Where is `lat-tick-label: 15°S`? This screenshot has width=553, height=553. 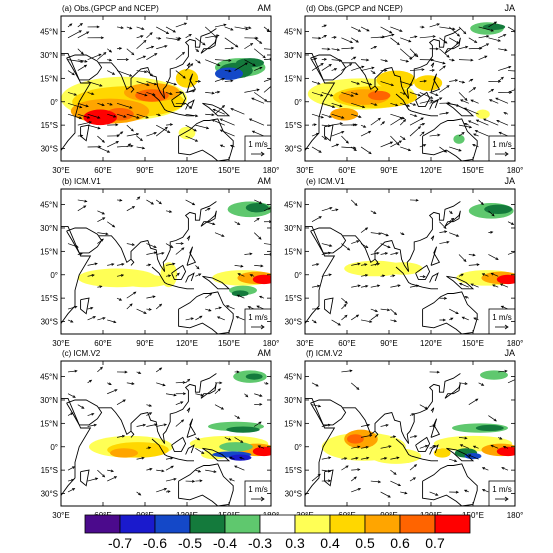
lat-tick-label: 15°S is located at coordinates (293, 470).